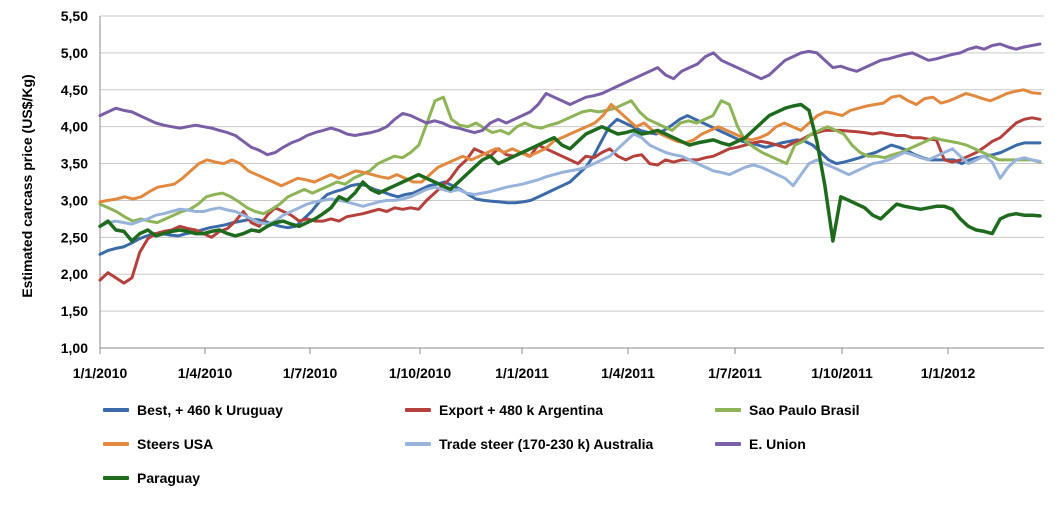 The image size is (1059, 507). Describe the element at coordinates (74, 16) in the screenshot. I see `y-tick-label: 5,50` at that location.